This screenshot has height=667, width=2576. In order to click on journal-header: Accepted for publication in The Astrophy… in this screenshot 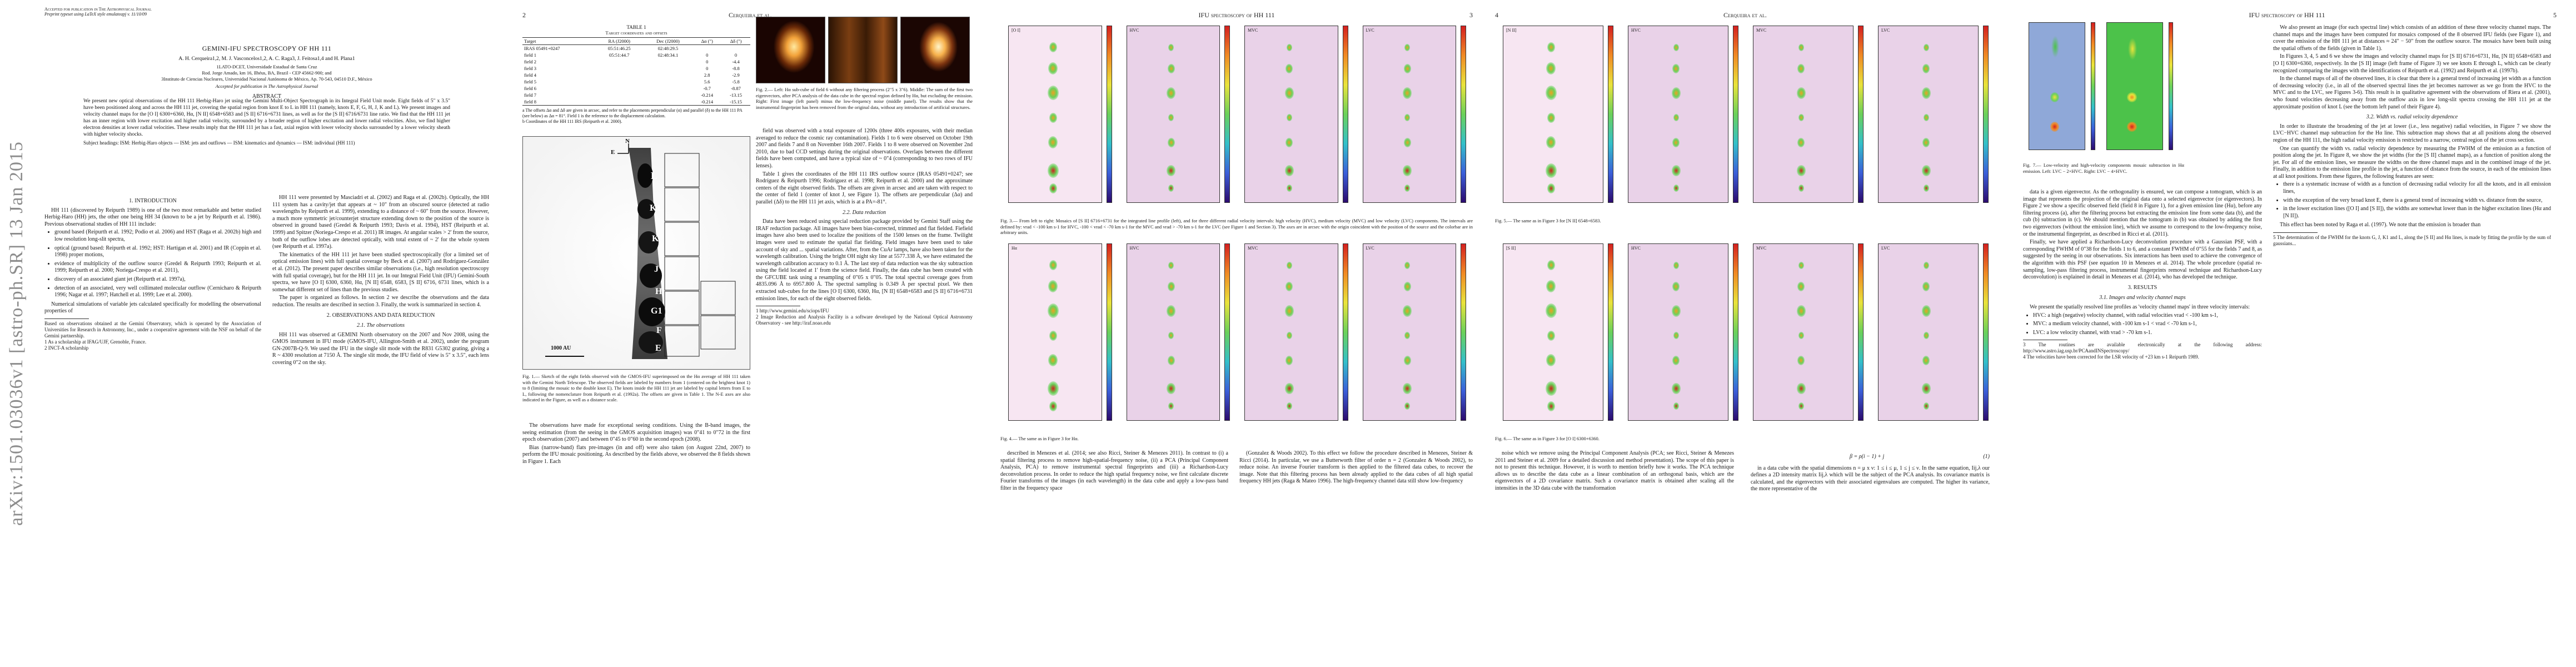, I will do `click(98, 12)`.